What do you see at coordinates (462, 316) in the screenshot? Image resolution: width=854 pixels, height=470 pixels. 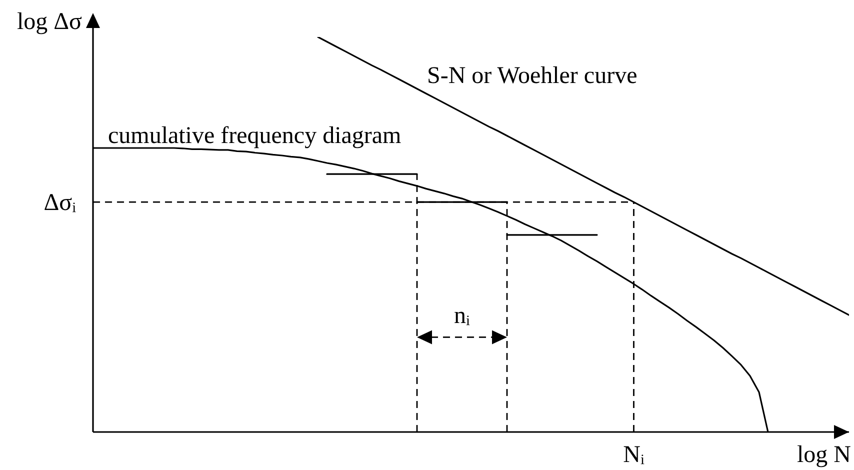 I see `annotation: nᵢ` at bounding box center [462, 316].